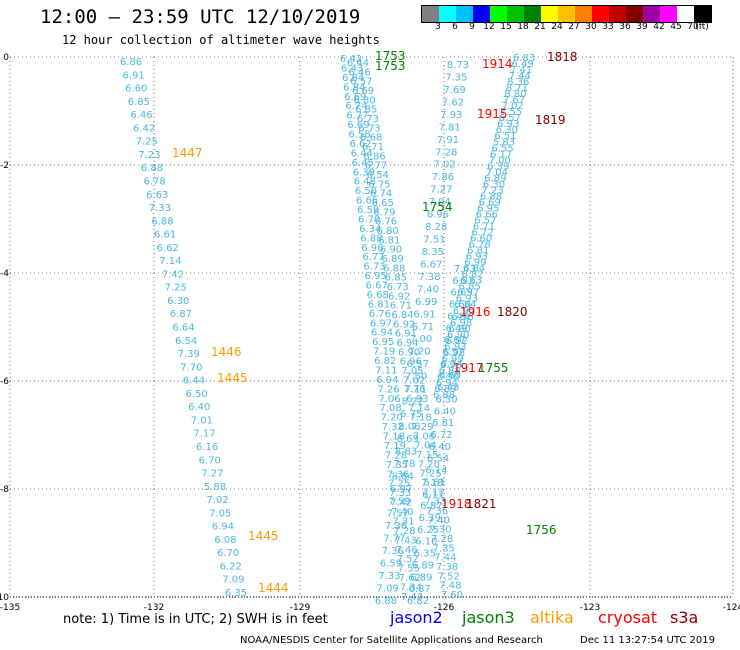  I want to click on color-scale-label: 27, so click(574, 27).